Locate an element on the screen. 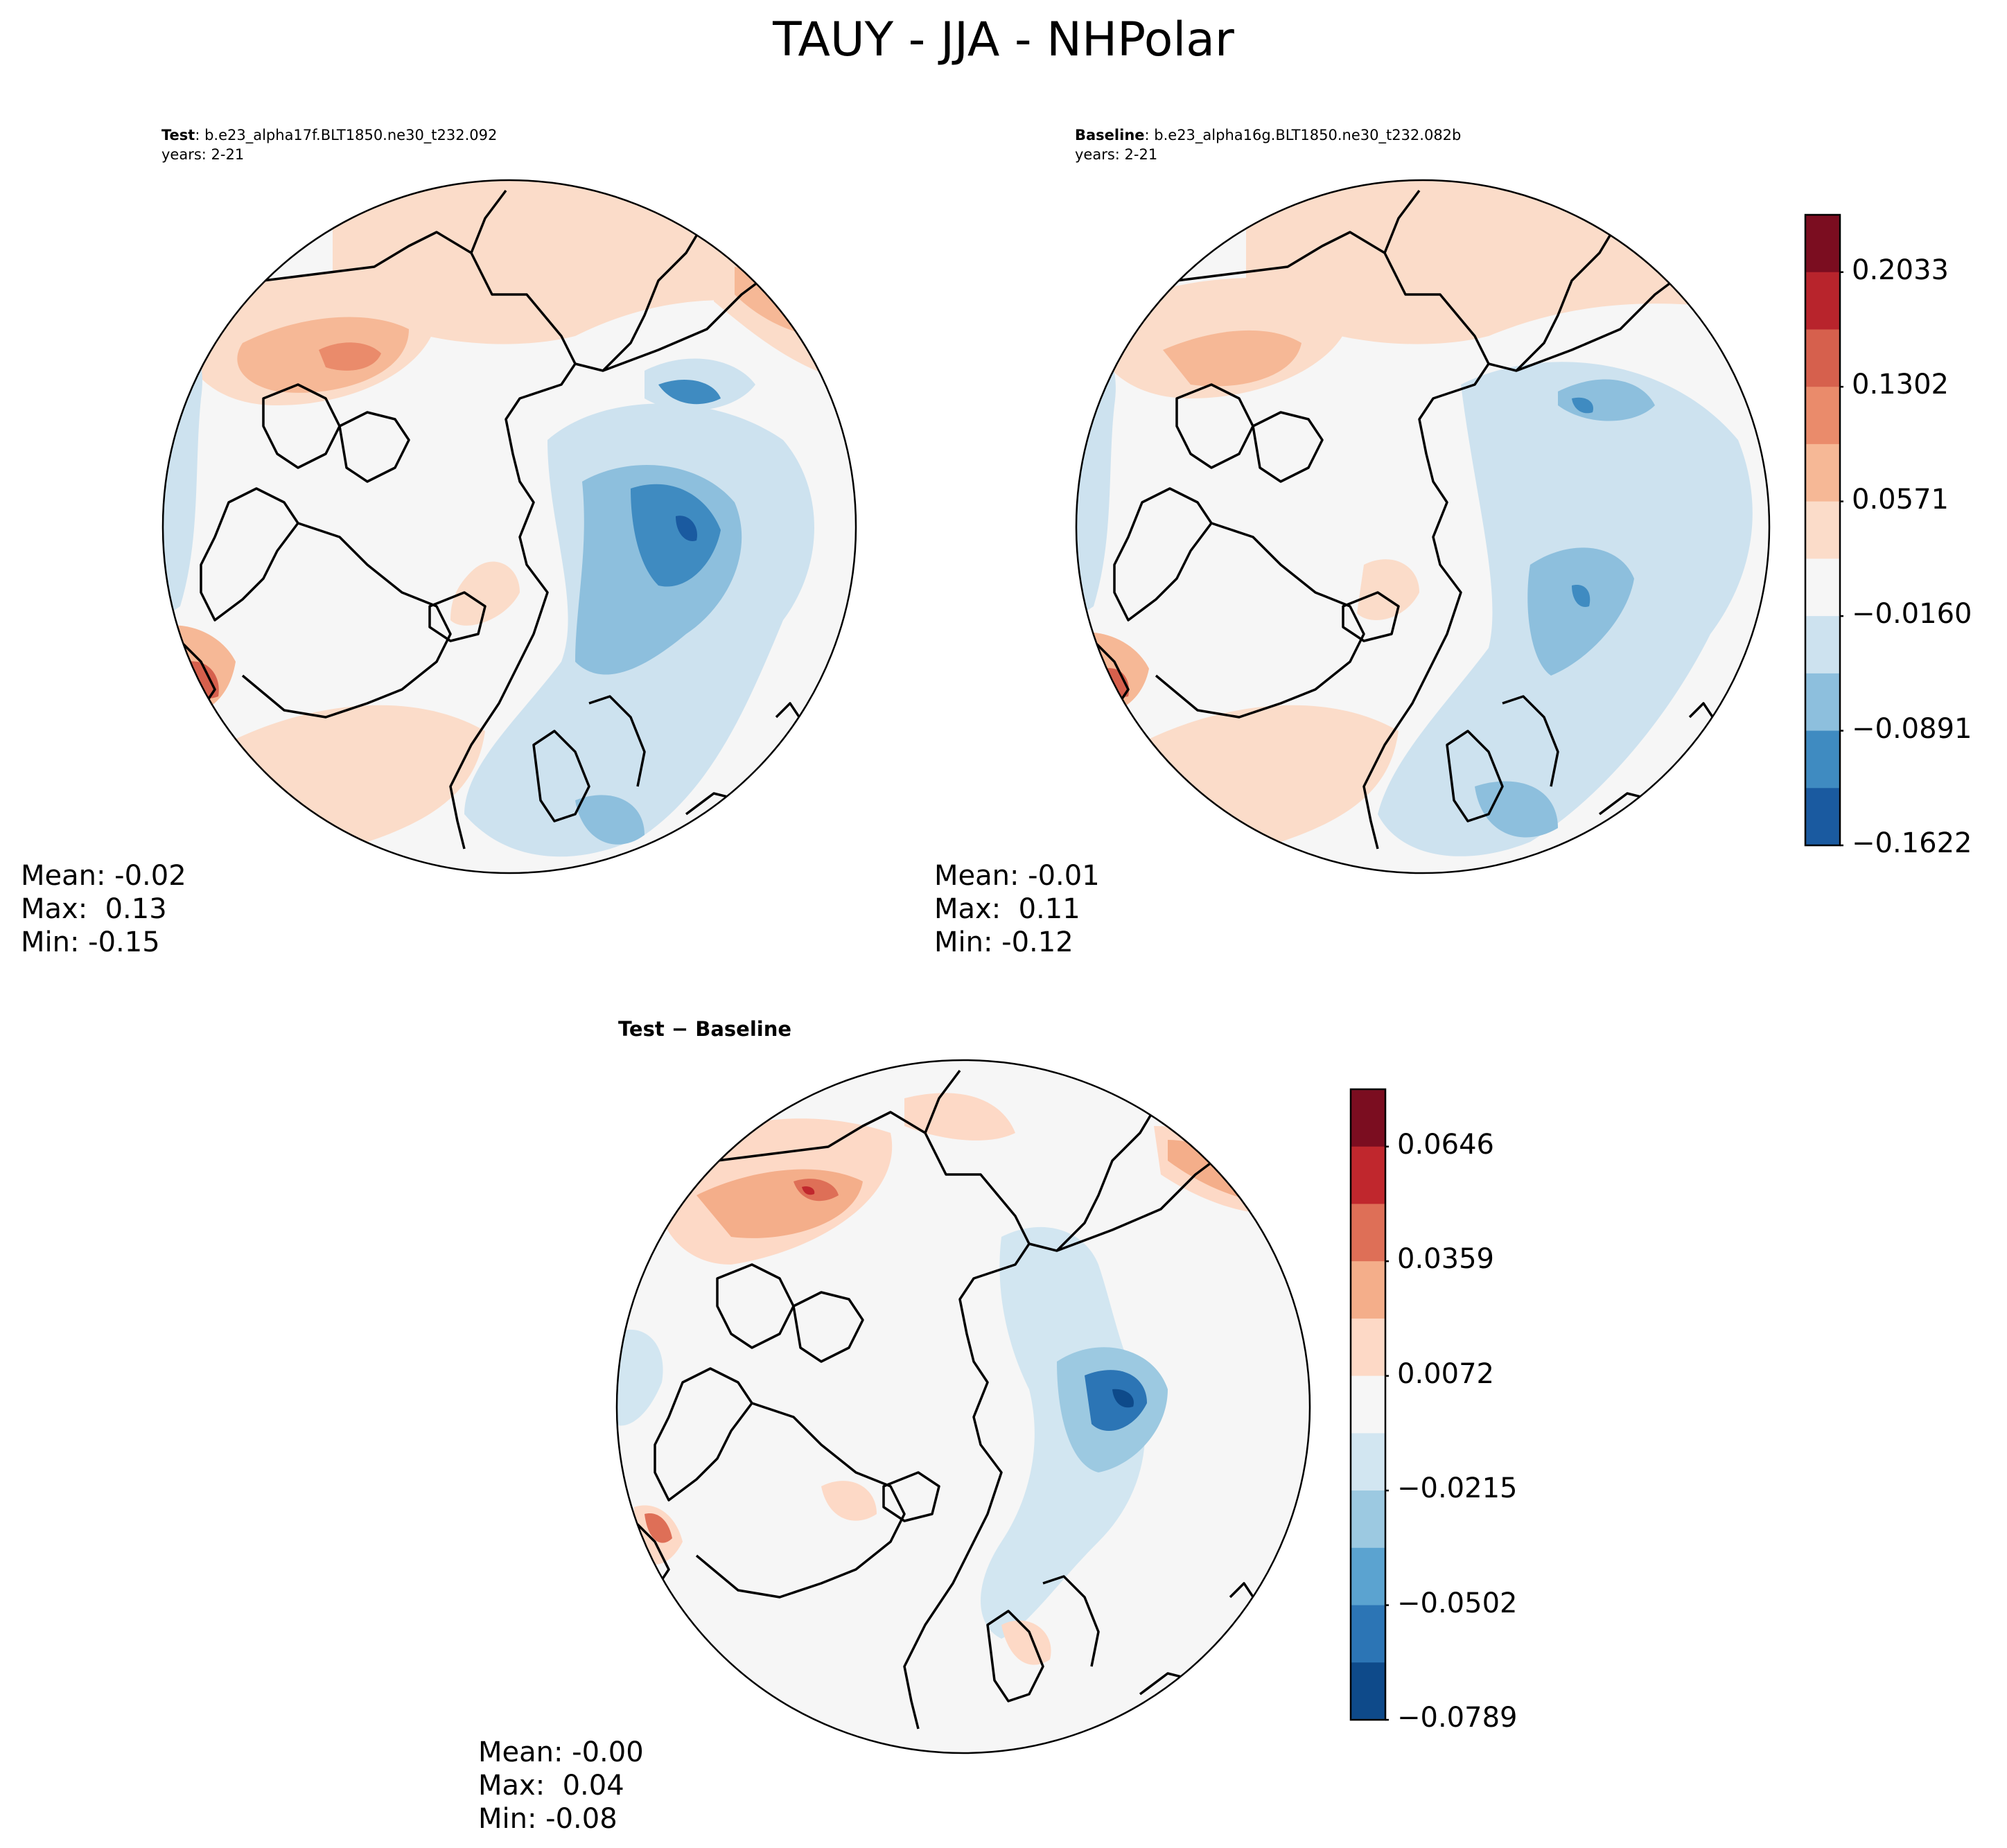 The height and width of the screenshot is (1848, 2007). main-colorbar-tick-label: −0.1622 is located at coordinates (1912, 843).